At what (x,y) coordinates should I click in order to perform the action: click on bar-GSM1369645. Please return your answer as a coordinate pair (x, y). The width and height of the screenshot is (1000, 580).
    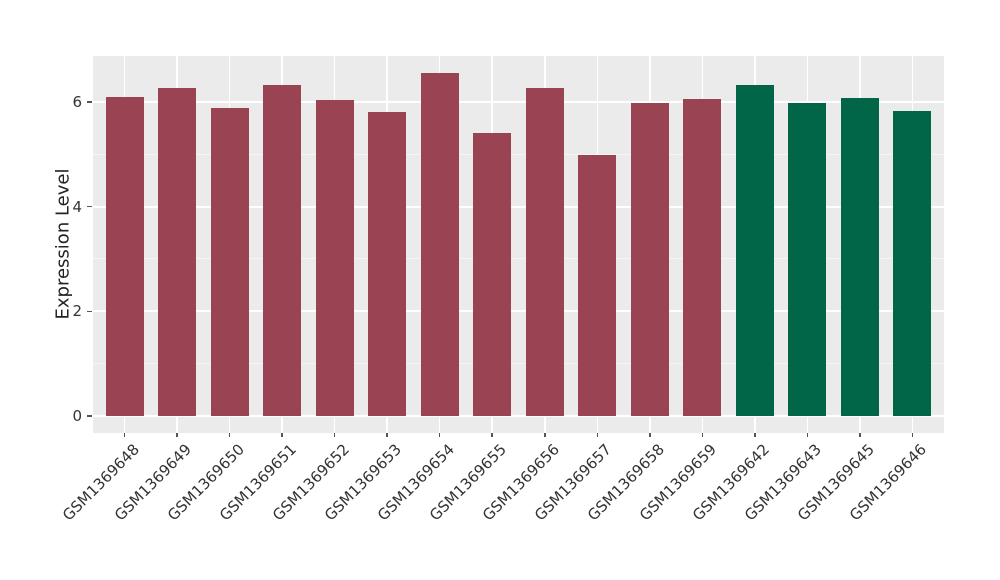
    Looking at the image, I should click on (859, 257).